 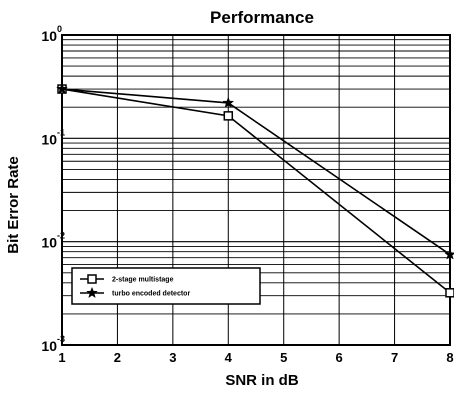 What do you see at coordinates (13, 205) in the screenshot?
I see `y-axis-label: Bit Error Rate` at bounding box center [13, 205].